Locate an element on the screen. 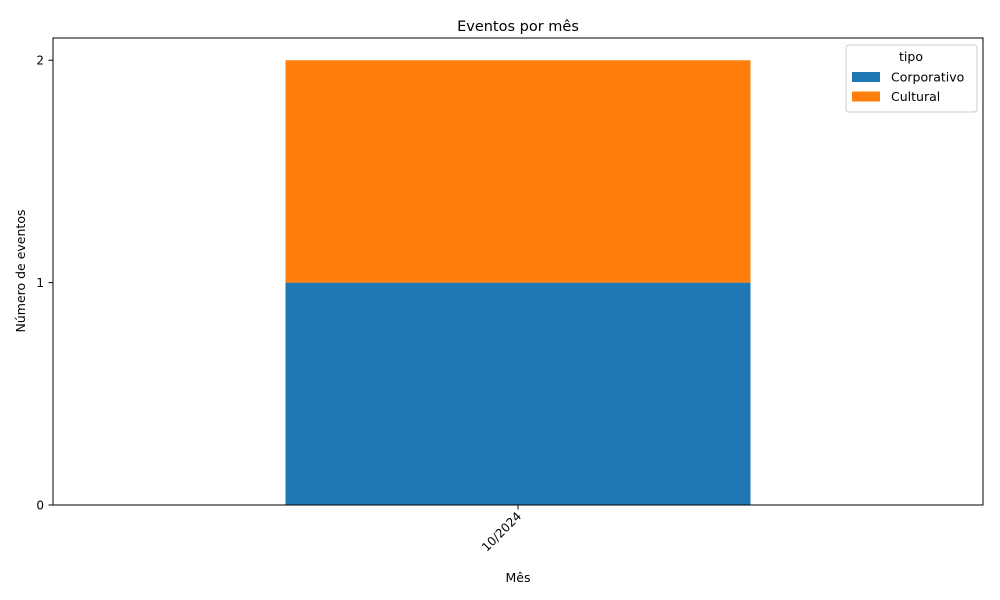  y-tick-label: 0 is located at coordinates (40, 506).